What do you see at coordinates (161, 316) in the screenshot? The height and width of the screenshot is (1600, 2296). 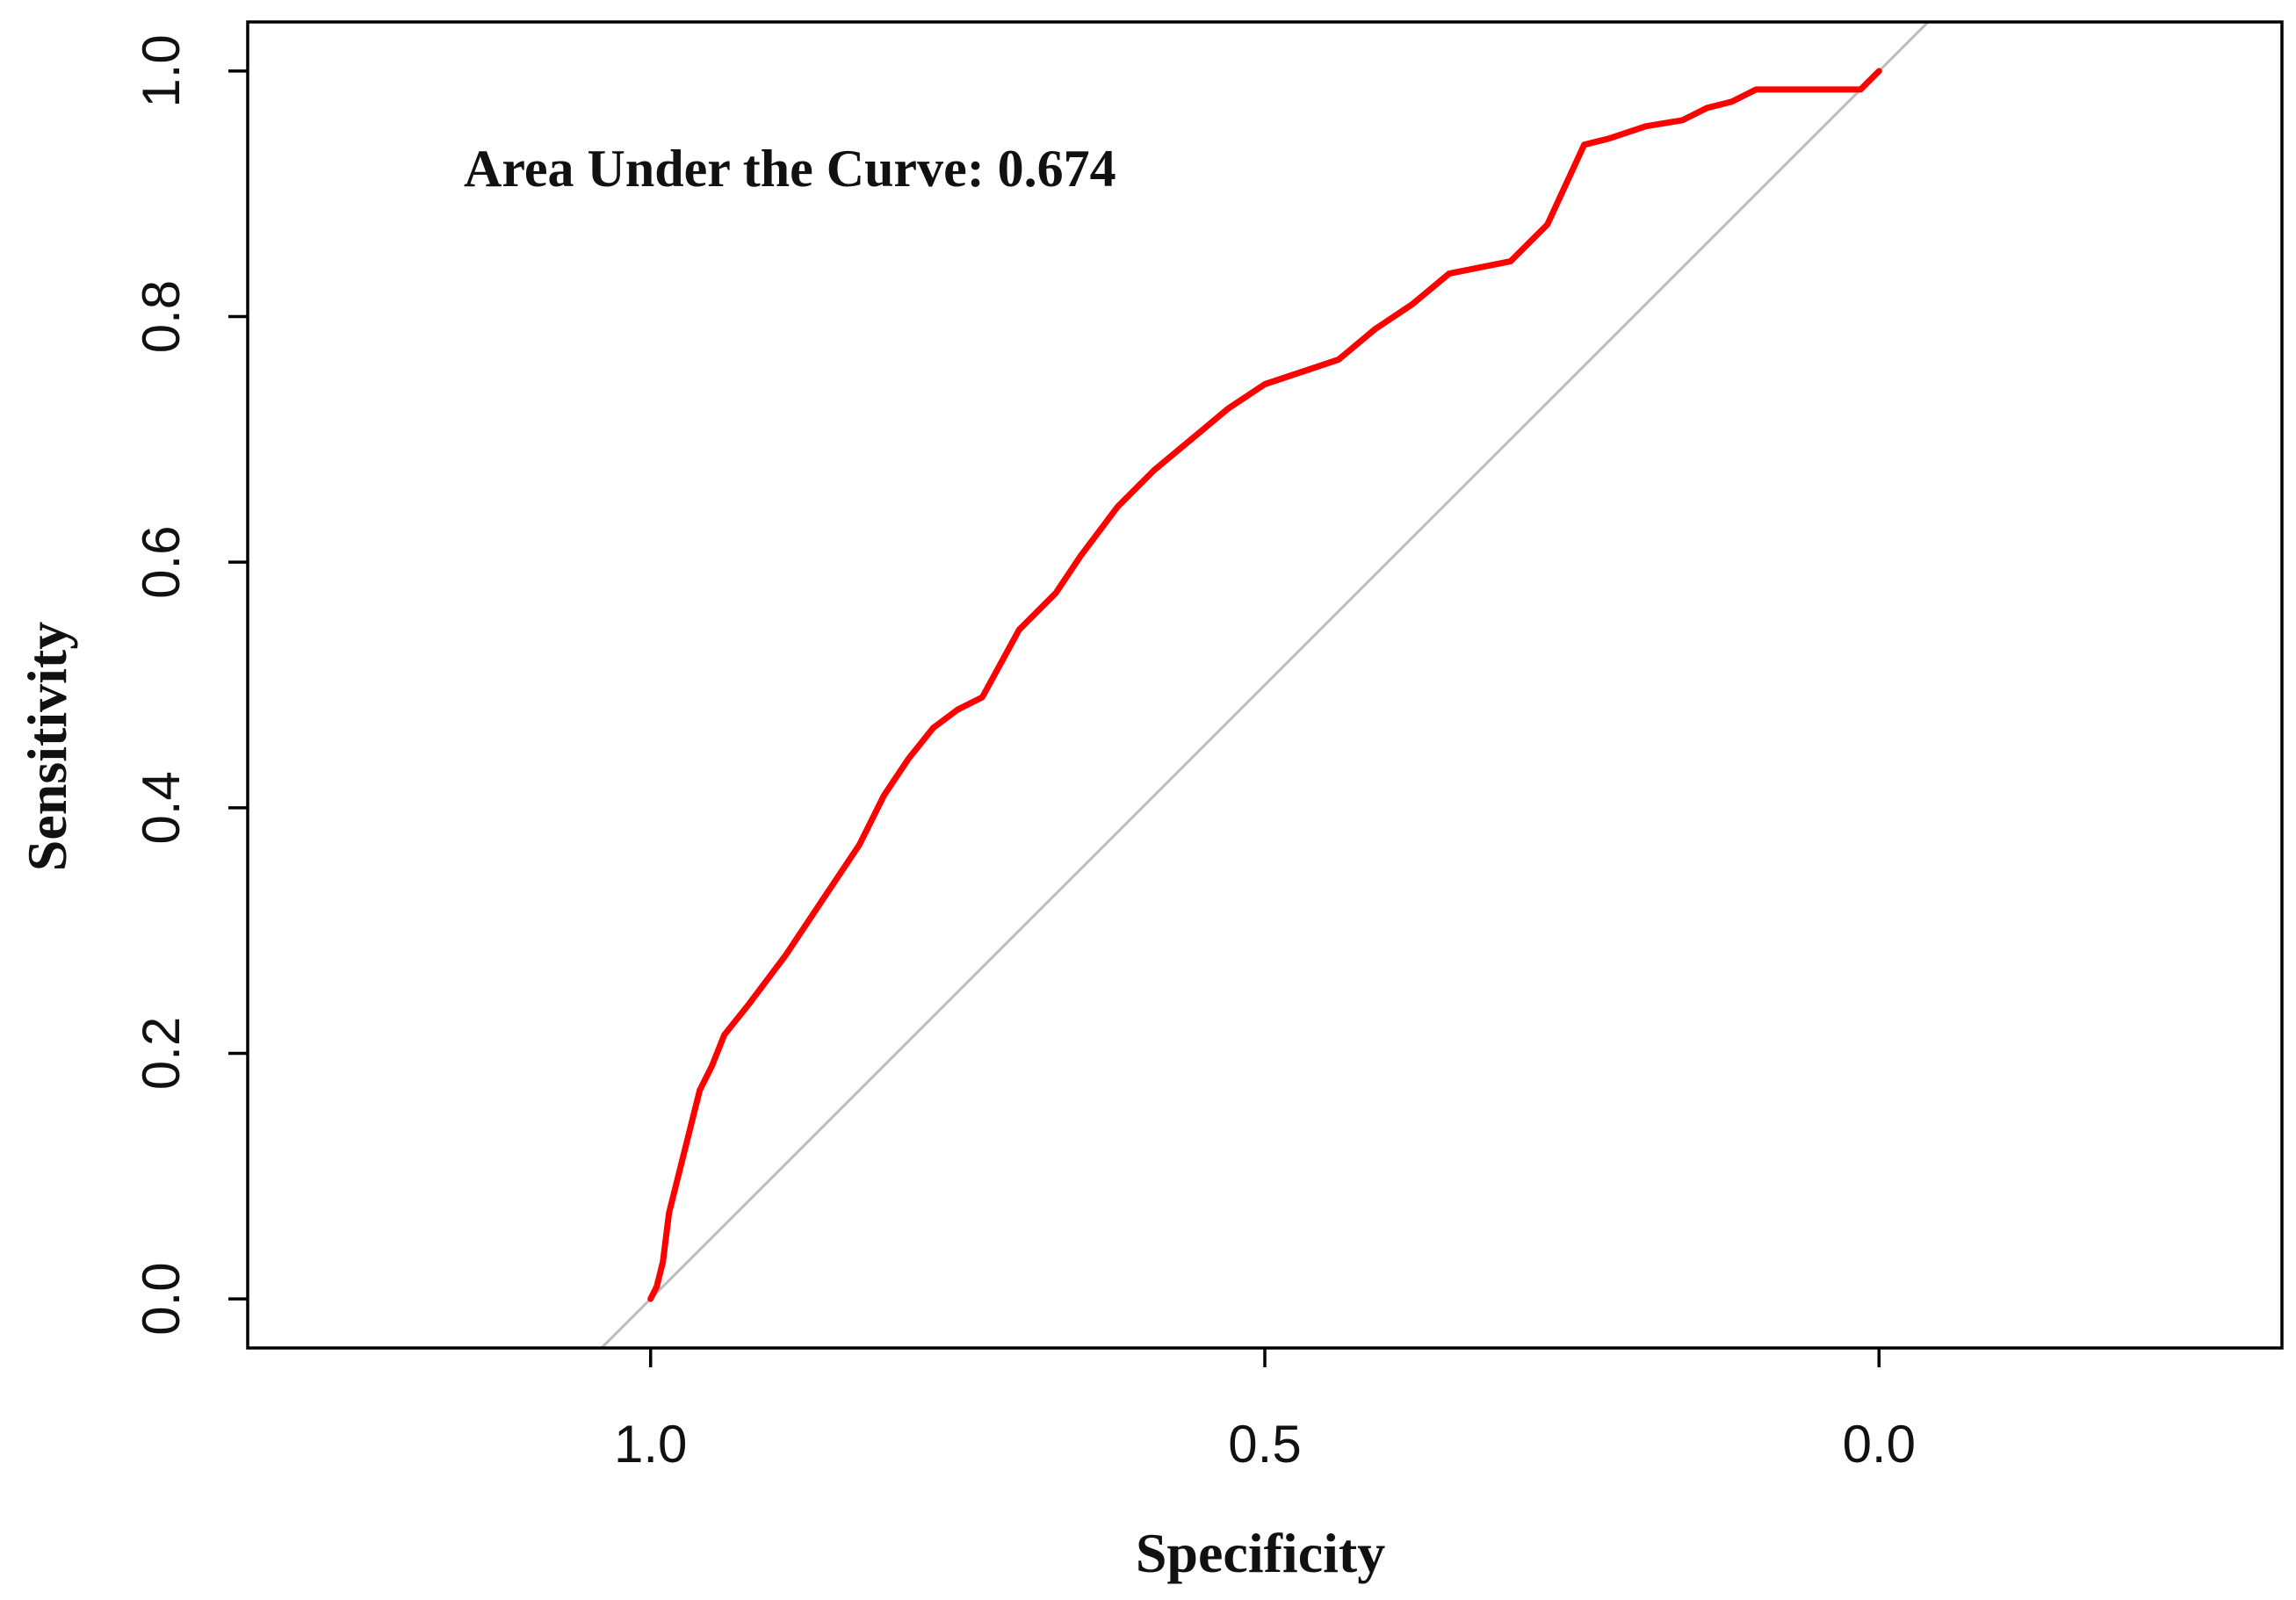 I see `y-tick-label: 0.8` at bounding box center [161, 316].